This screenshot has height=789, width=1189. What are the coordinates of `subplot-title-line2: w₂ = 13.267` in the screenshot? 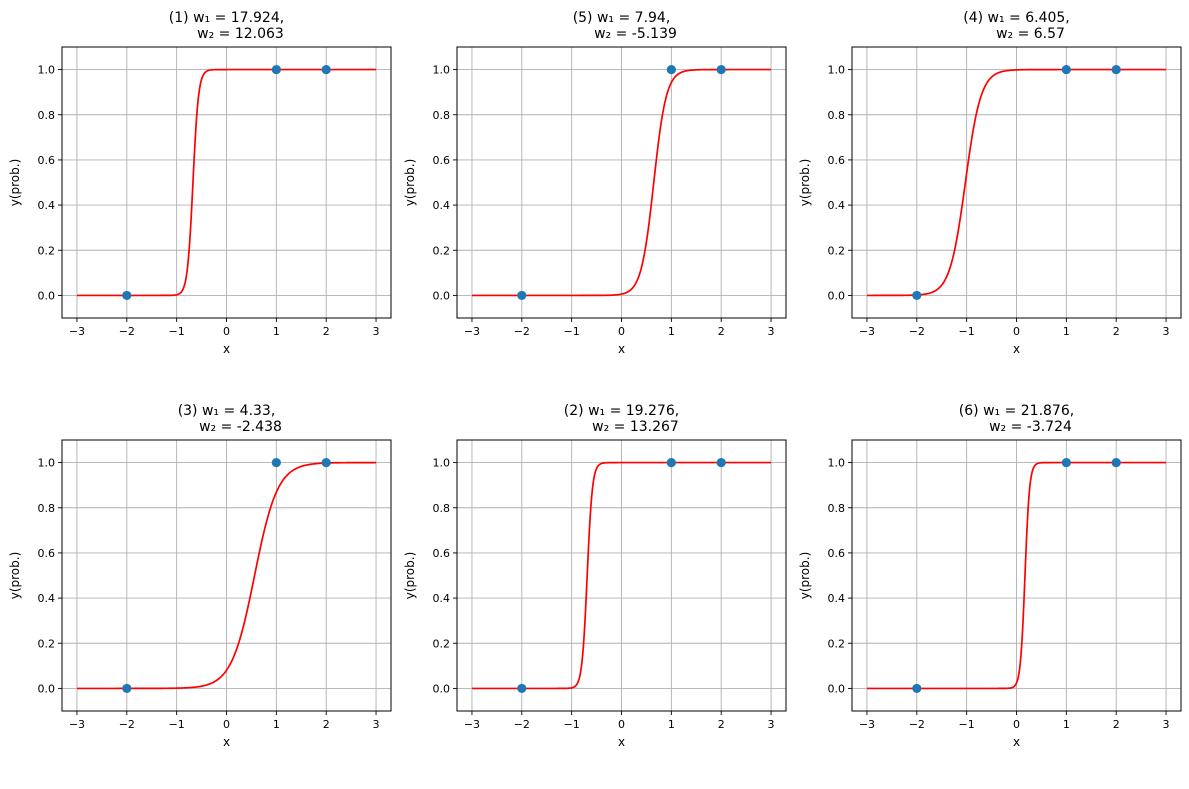 It's located at (635, 427).